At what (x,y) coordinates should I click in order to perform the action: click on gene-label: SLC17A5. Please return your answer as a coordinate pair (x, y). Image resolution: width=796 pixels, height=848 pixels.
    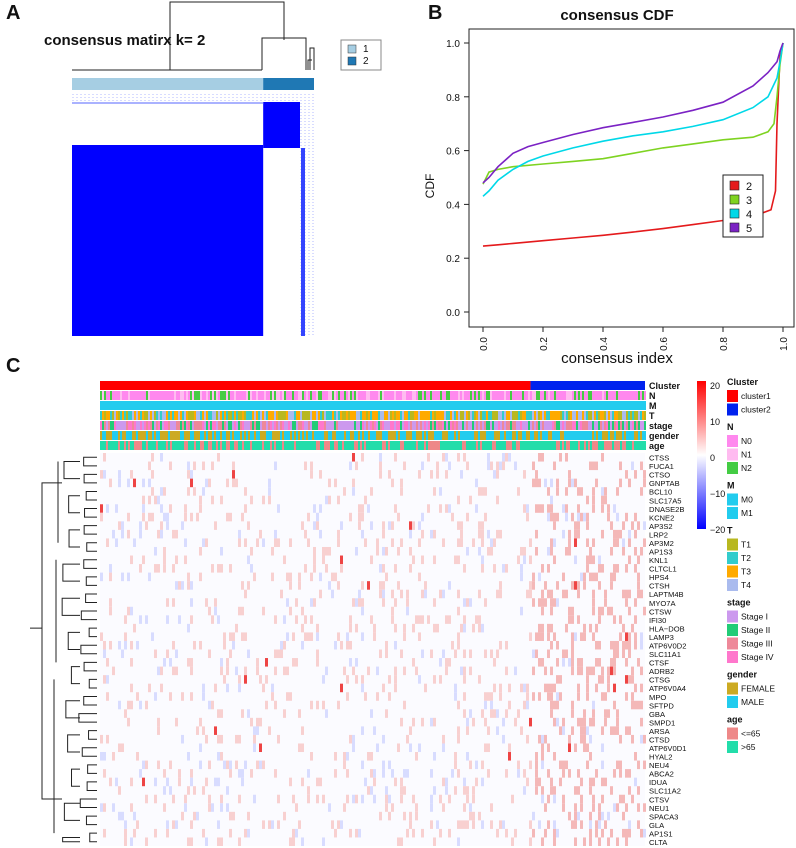
    Looking at the image, I should click on (665, 500).